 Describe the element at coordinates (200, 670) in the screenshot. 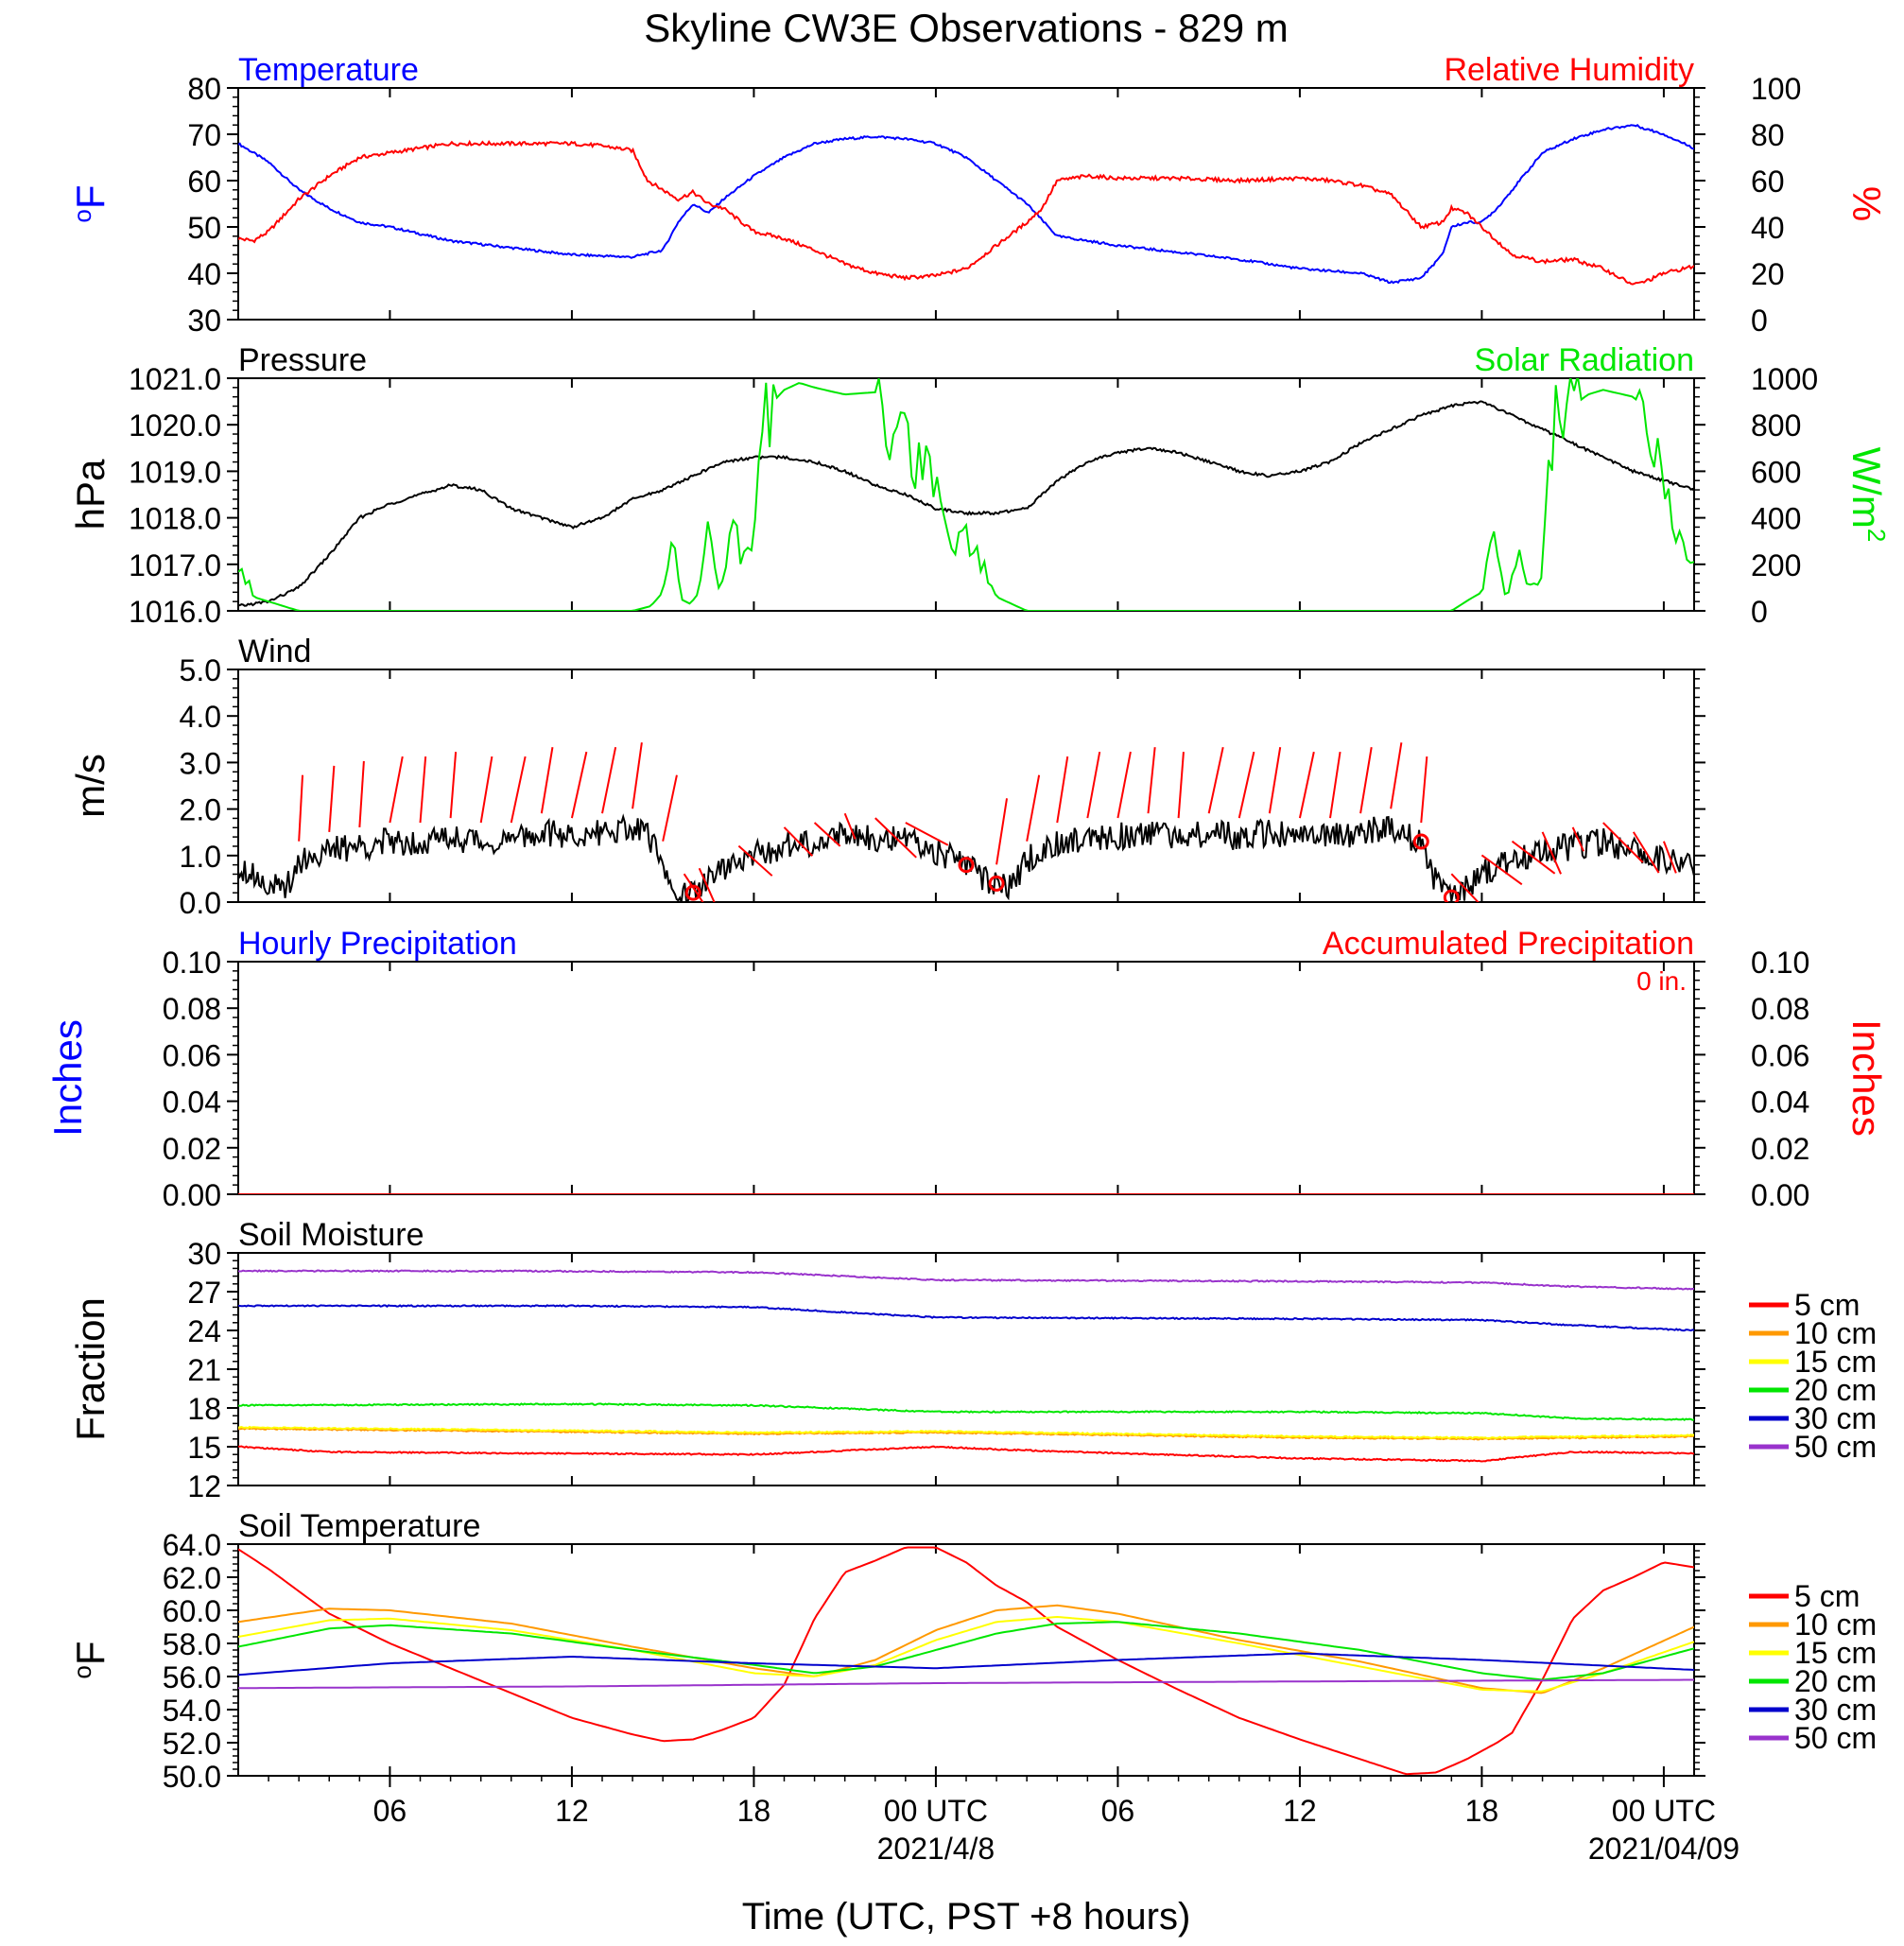

I see `left-tick-label: 5.0` at that location.